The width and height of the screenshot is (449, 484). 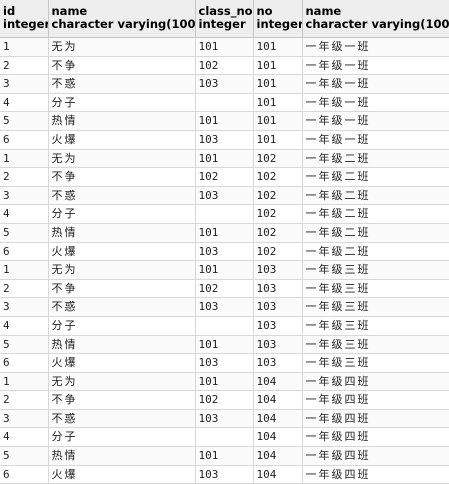 I want to click on table-row: 5 热情 101 101 一年级一班, so click(x=224, y=121).